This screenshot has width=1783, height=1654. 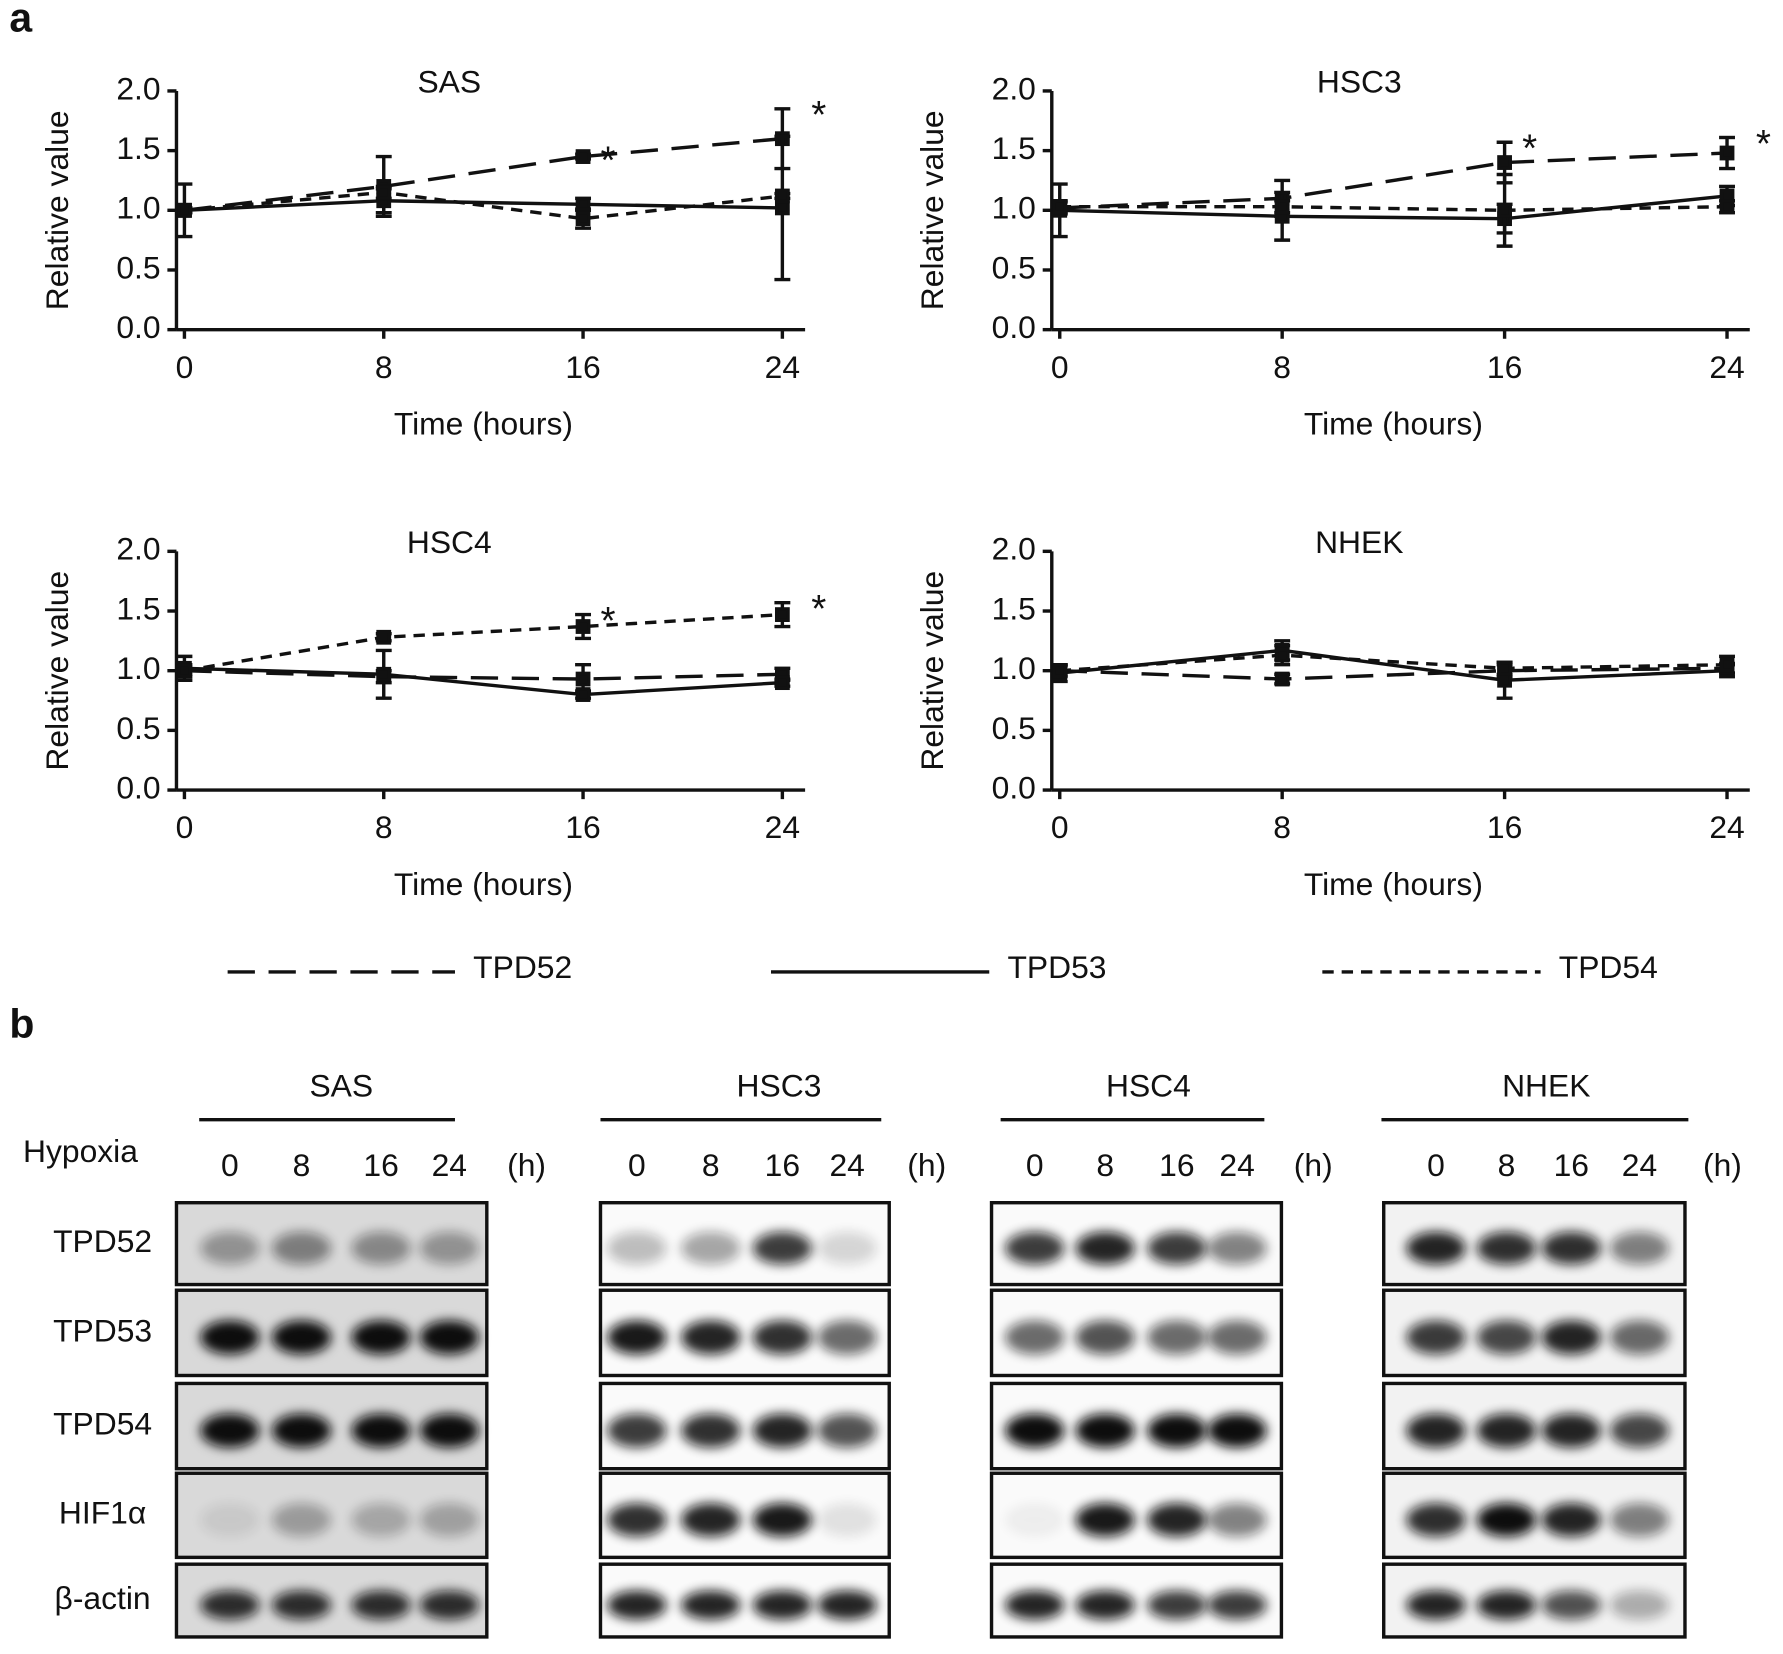 What do you see at coordinates (138, 88) in the screenshot?
I see `y-tick-label: 2.0` at bounding box center [138, 88].